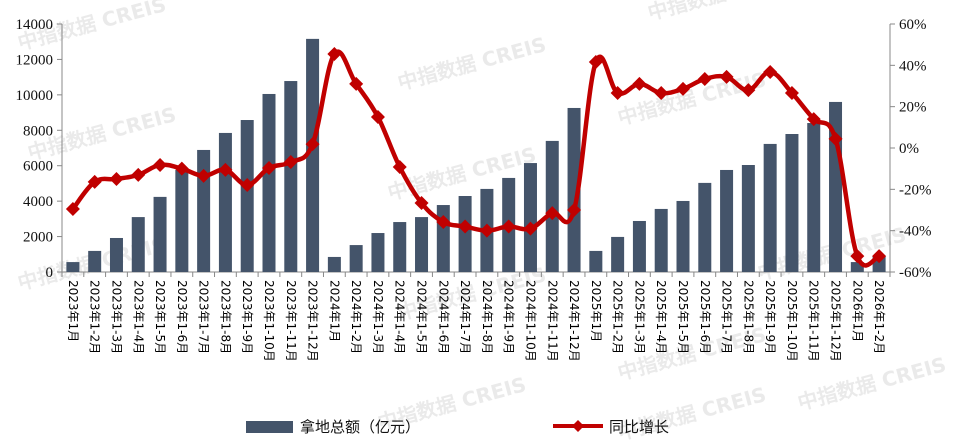 This screenshot has width=953, height=444. What do you see at coordinates (38, 238) in the screenshot?
I see `left-axis-tick-label: 2000` at bounding box center [38, 238].